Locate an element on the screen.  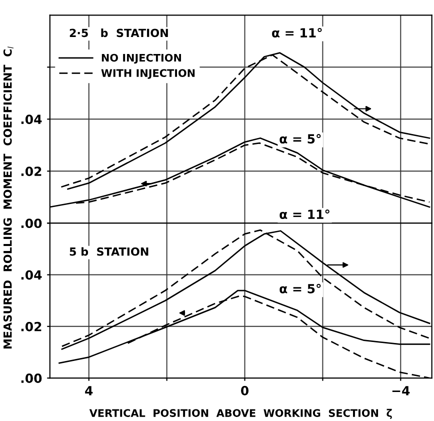
annotation: 5 b STATION is located at coordinates (109, 251).